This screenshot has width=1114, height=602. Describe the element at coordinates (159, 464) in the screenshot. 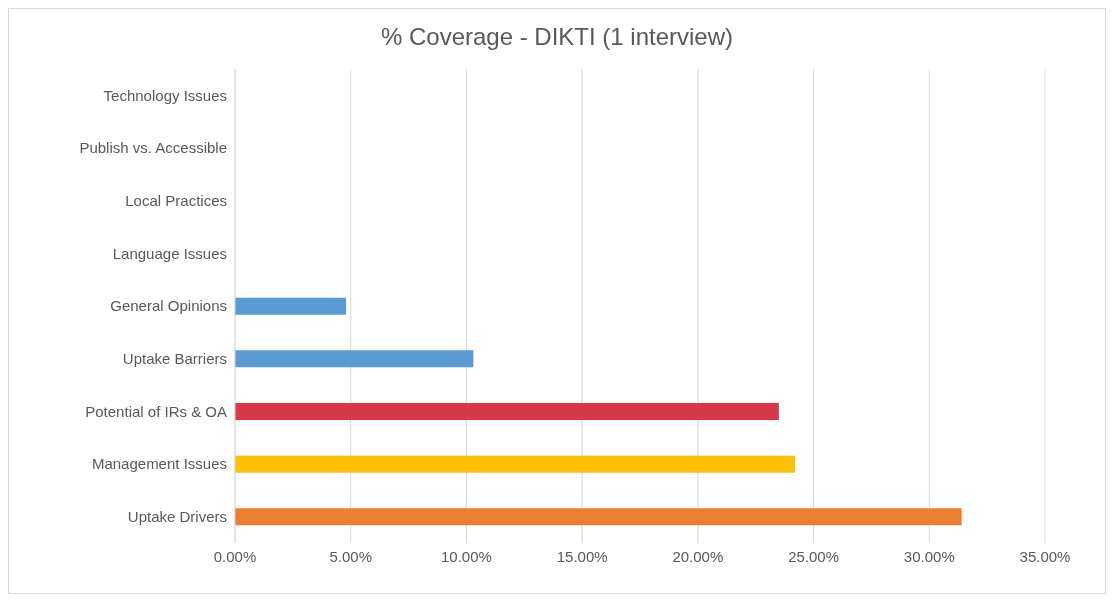

I see `y-tick-label: Management Issues` at that location.